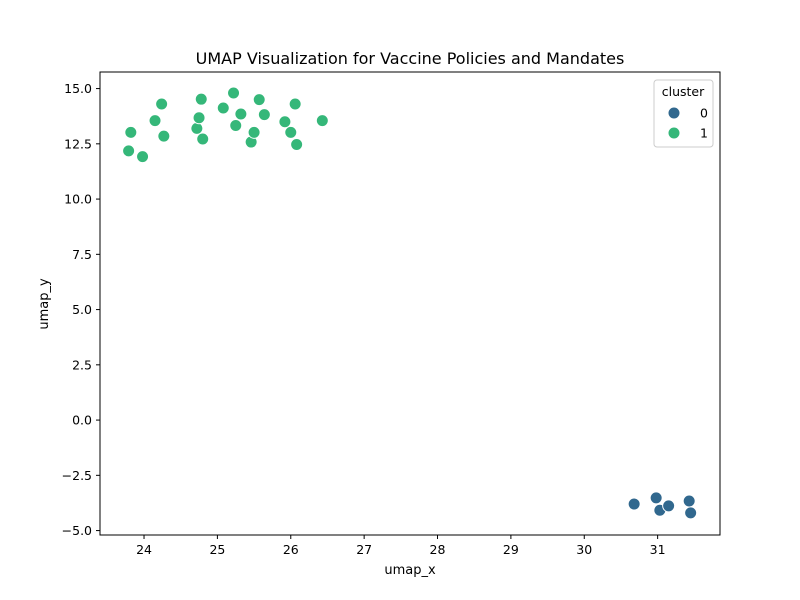  Describe the element at coordinates (78, 143) in the screenshot. I see `y-tick-label: 12.5` at that location.